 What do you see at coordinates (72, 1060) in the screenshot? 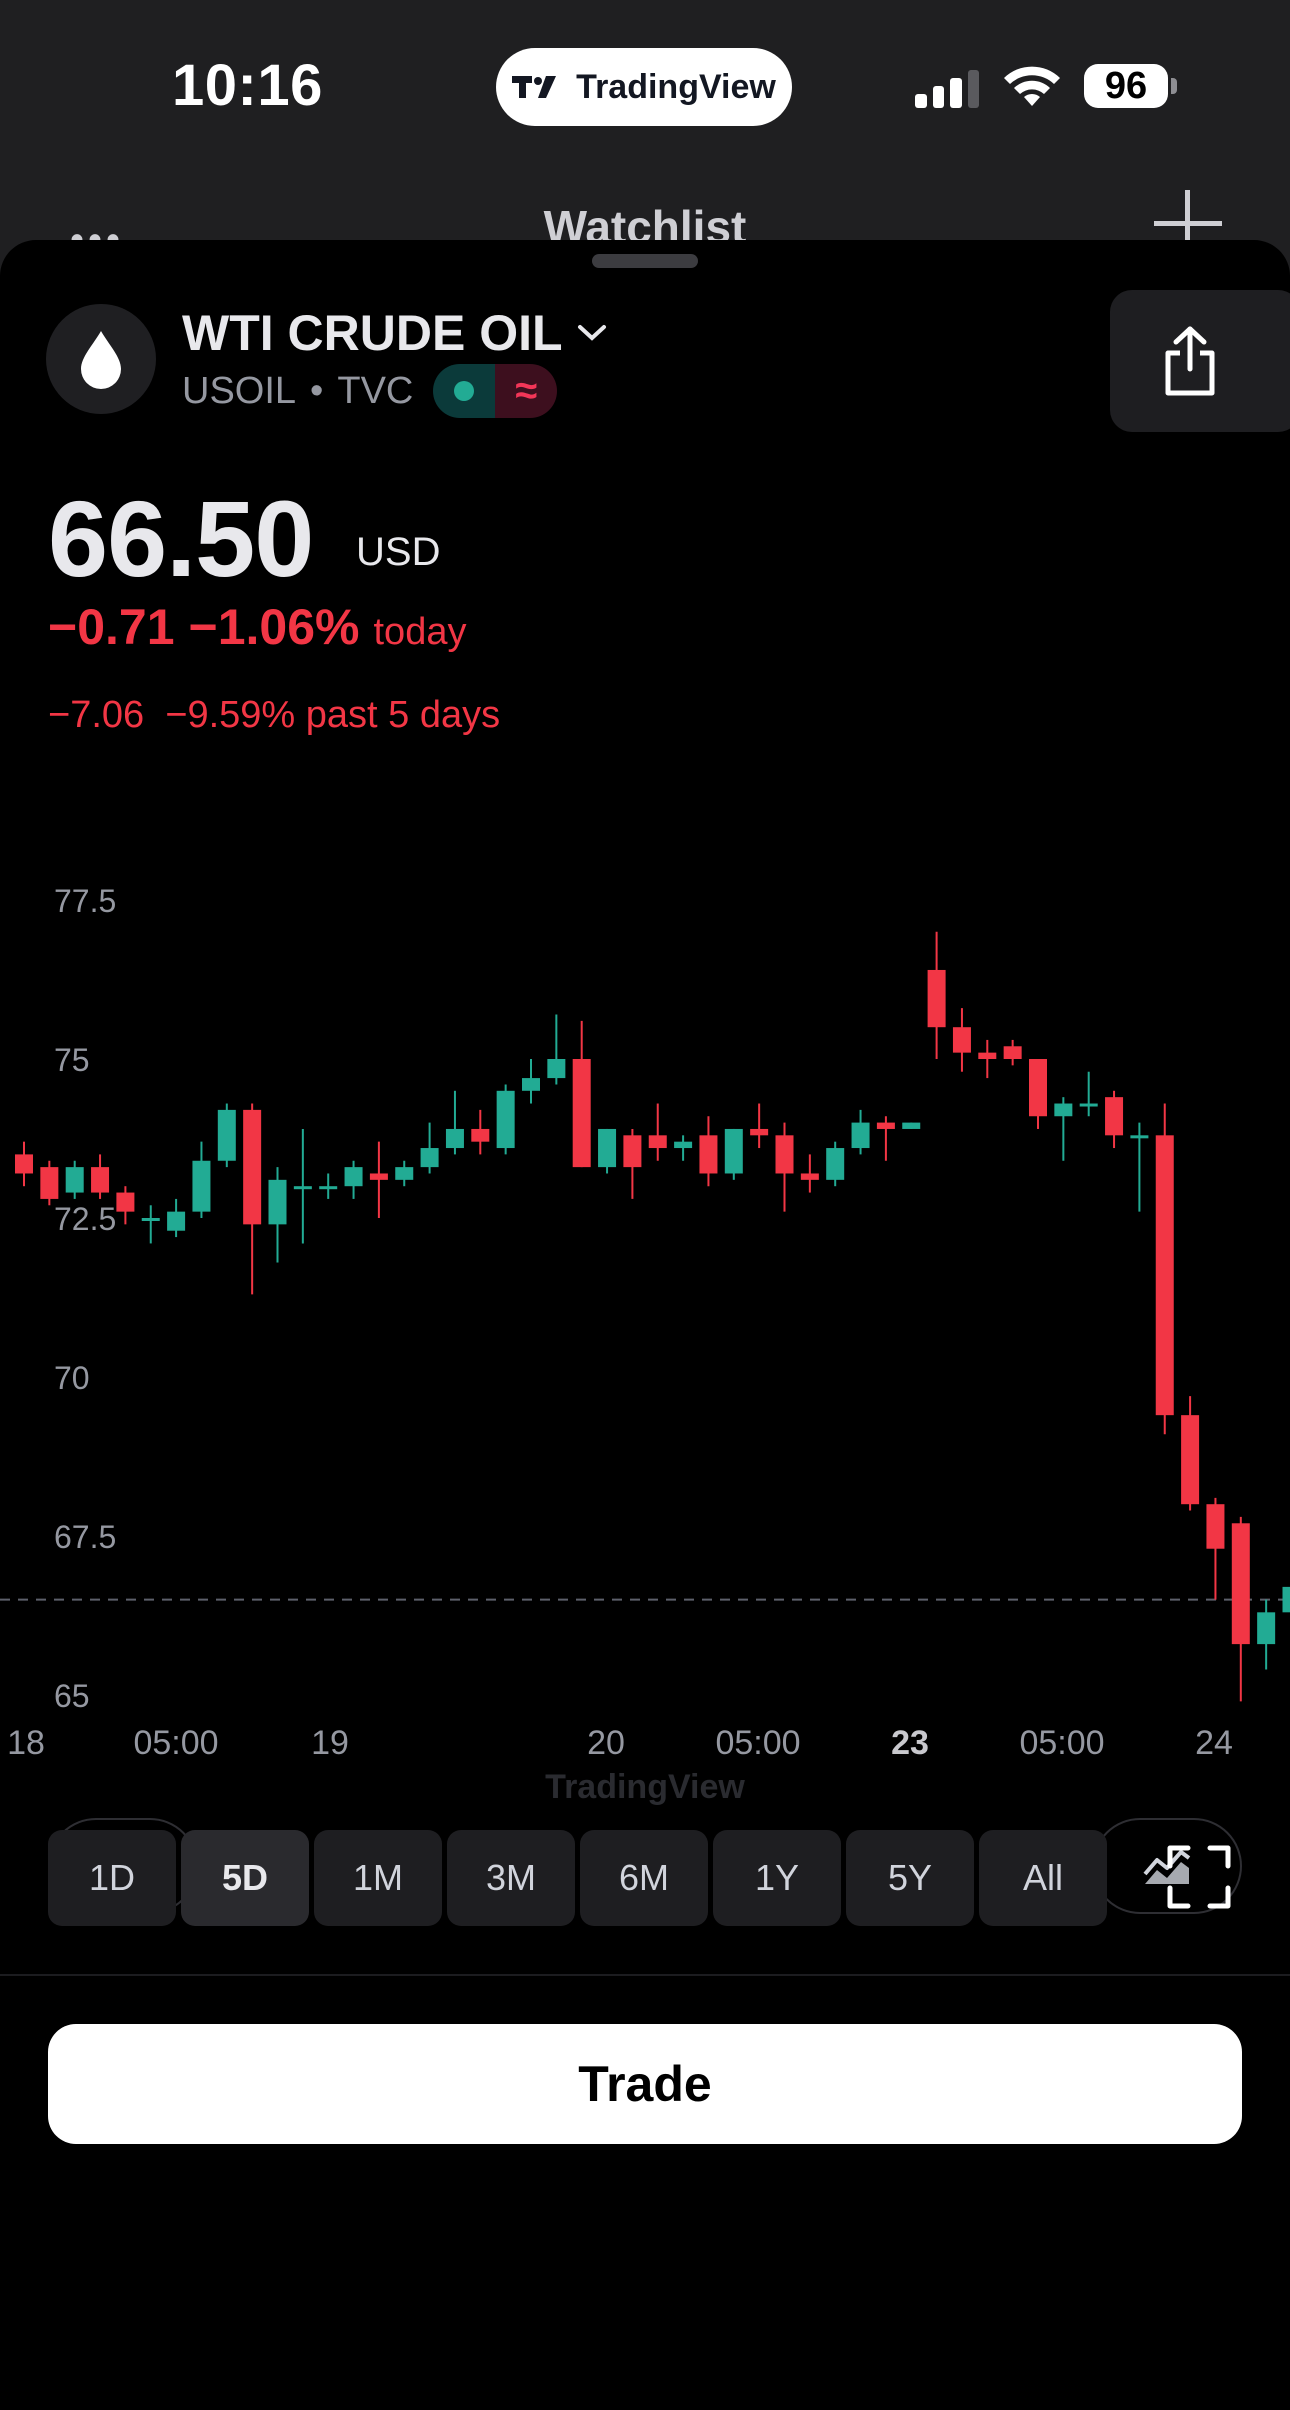
I see `y-tick-label: 75` at bounding box center [72, 1060].